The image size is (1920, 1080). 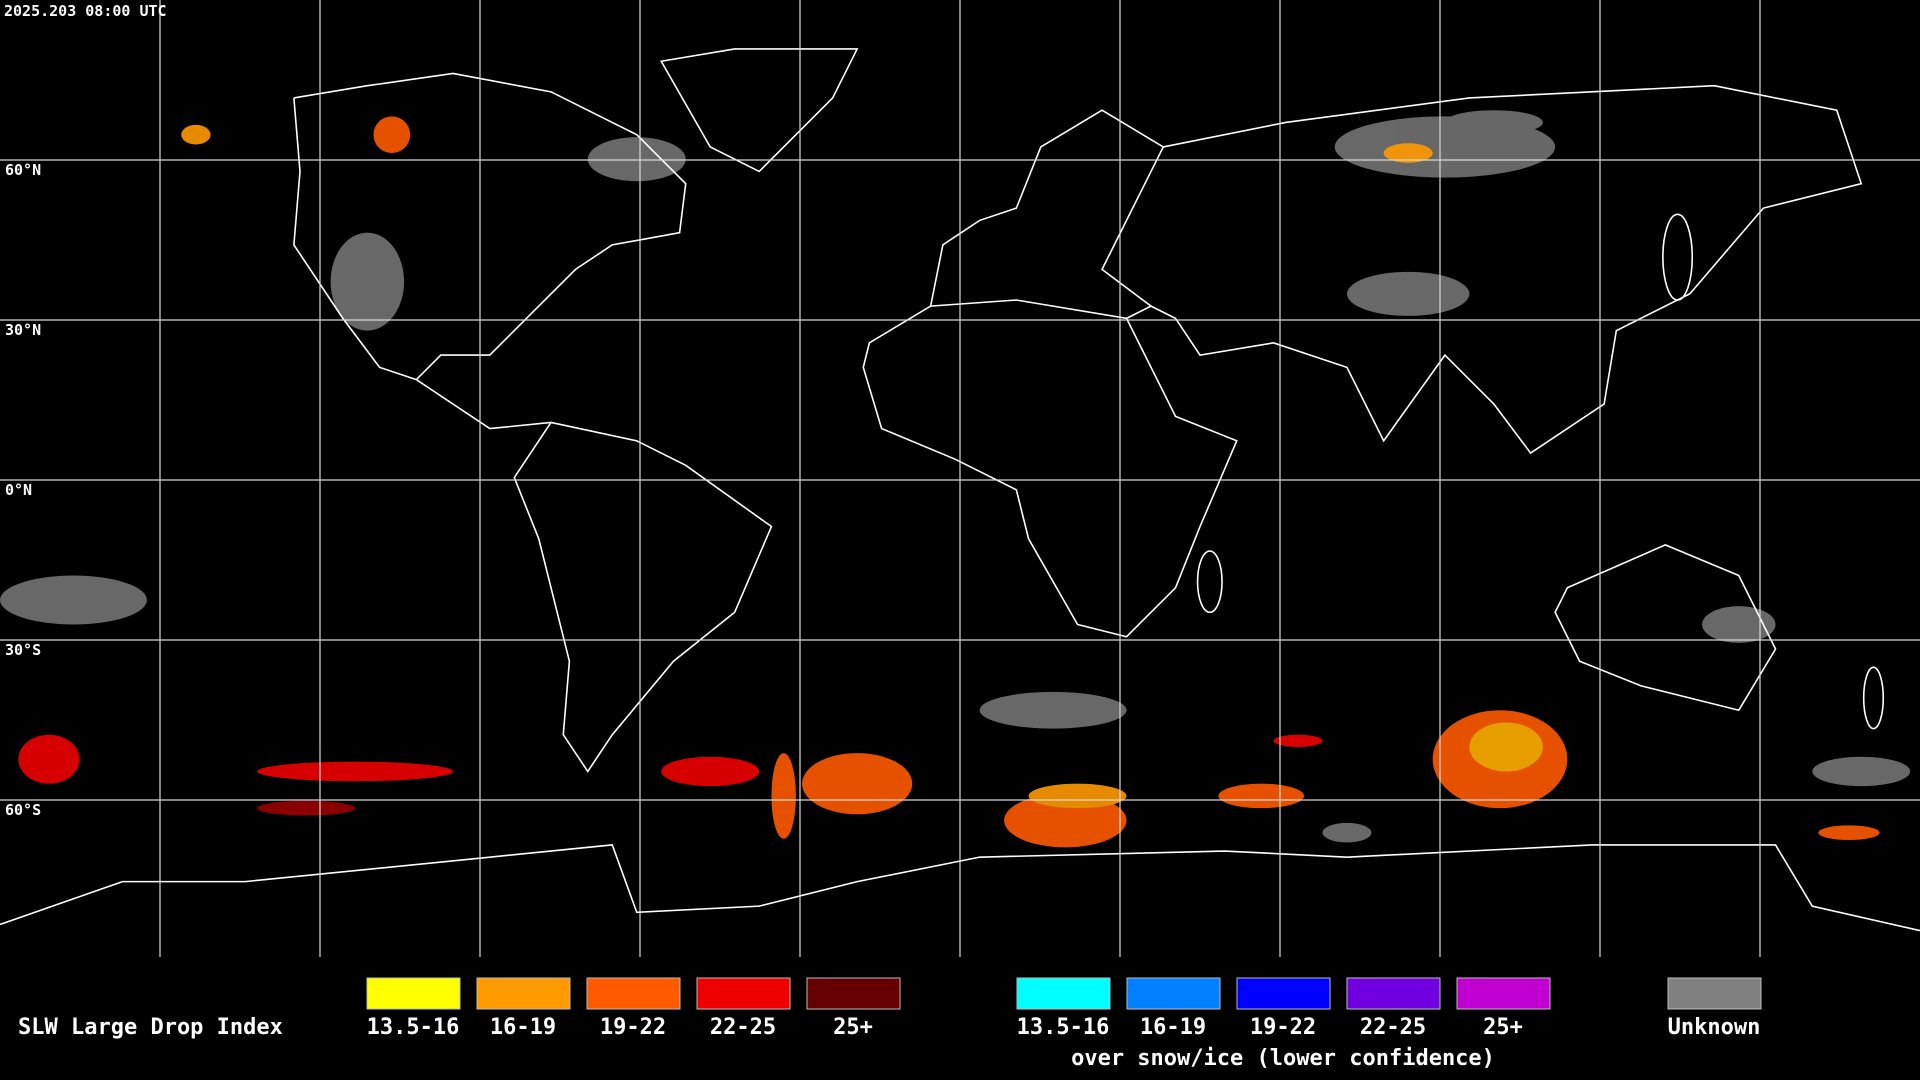 I want to click on legend-label: Unknown, so click(x=1714, y=1027).